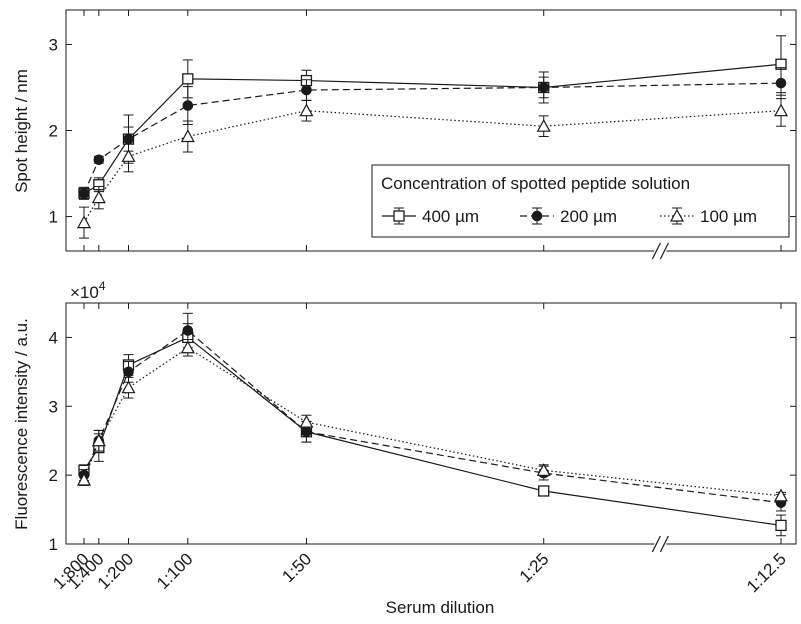 The height and width of the screenshot is (624, 801). Describe the element at coordinates (53, 337) in the screenshot. I see `bottom-y-tick-label: 4` at that location.